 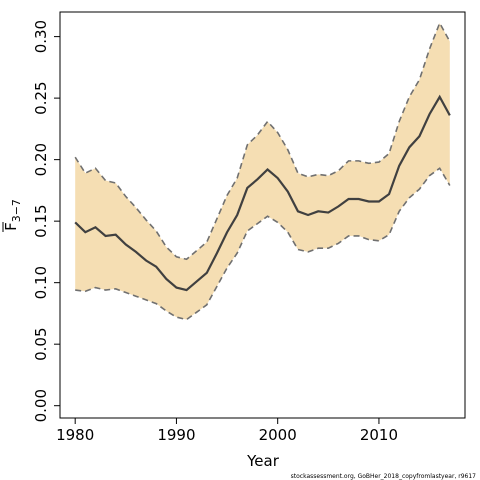 What do you see at coordinates (75, 435) in the screenshot?
I see `x-tick-label-1980: 1980` at bounding box center [75, 435].